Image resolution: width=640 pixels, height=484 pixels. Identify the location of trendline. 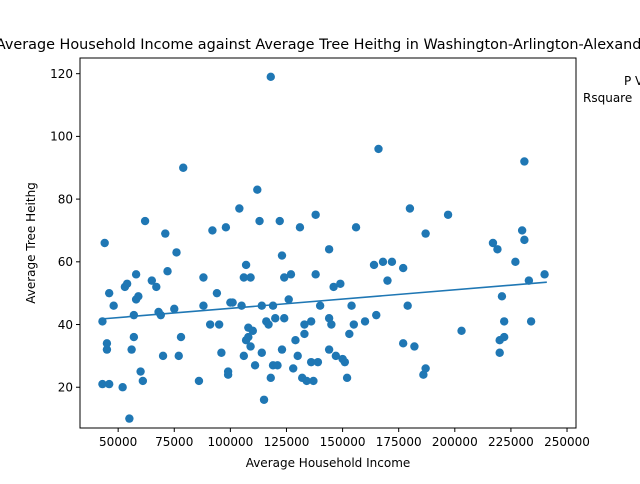
(324, 300).